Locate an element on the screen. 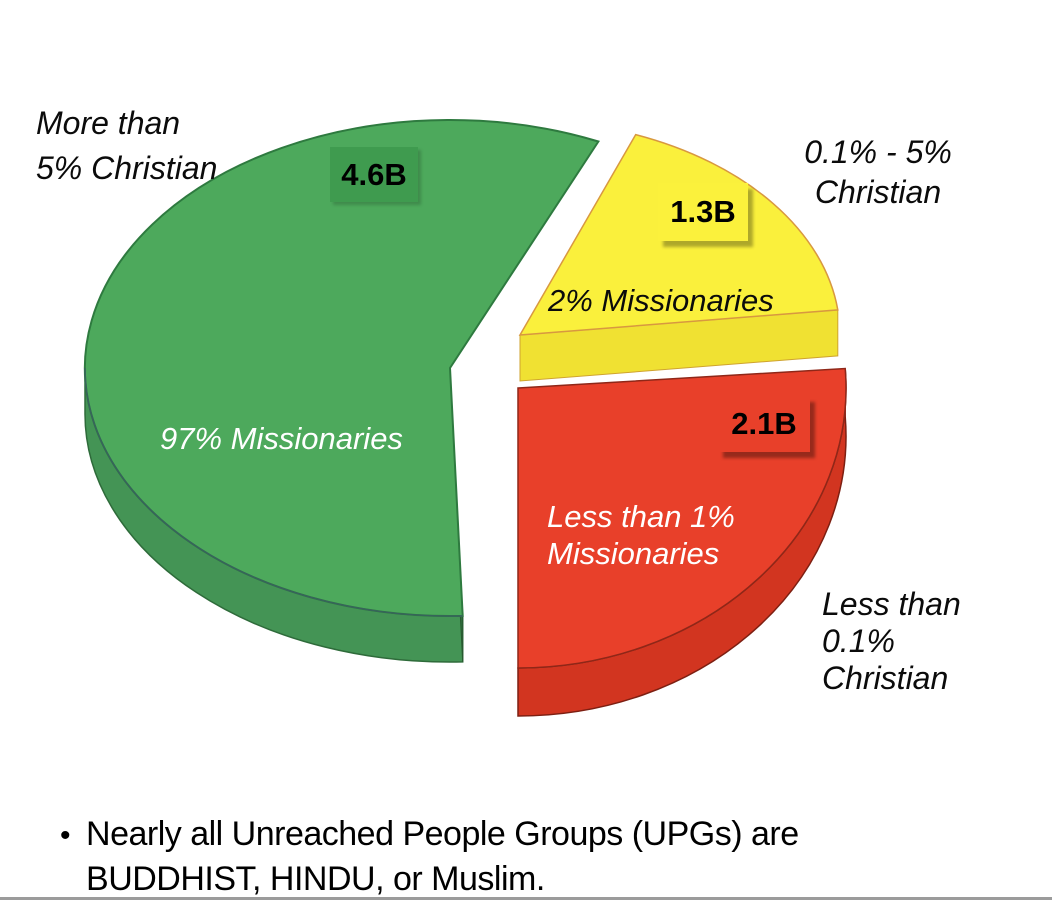 The height and width of the screenshot is (906, 1052). value-badge-yellow: 1.3B is located at coordinates (703, 212).